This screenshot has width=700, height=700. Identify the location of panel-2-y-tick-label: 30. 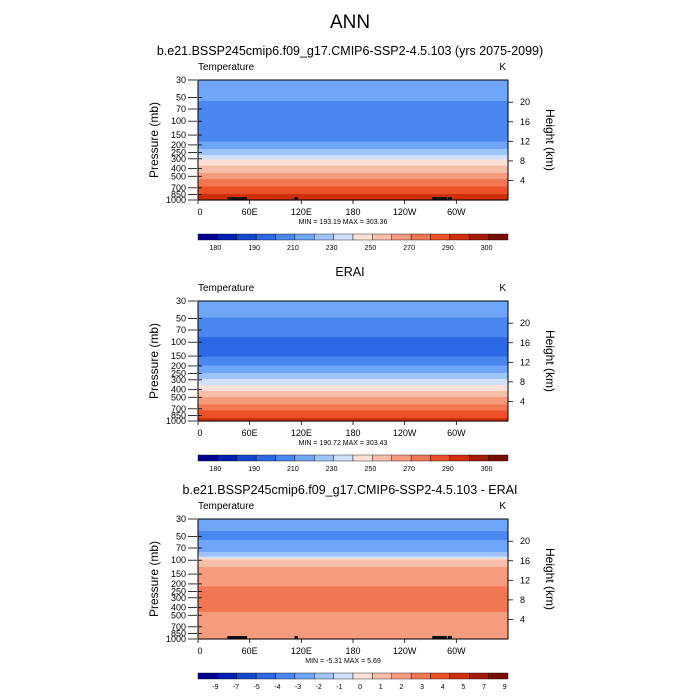
(181, 301).